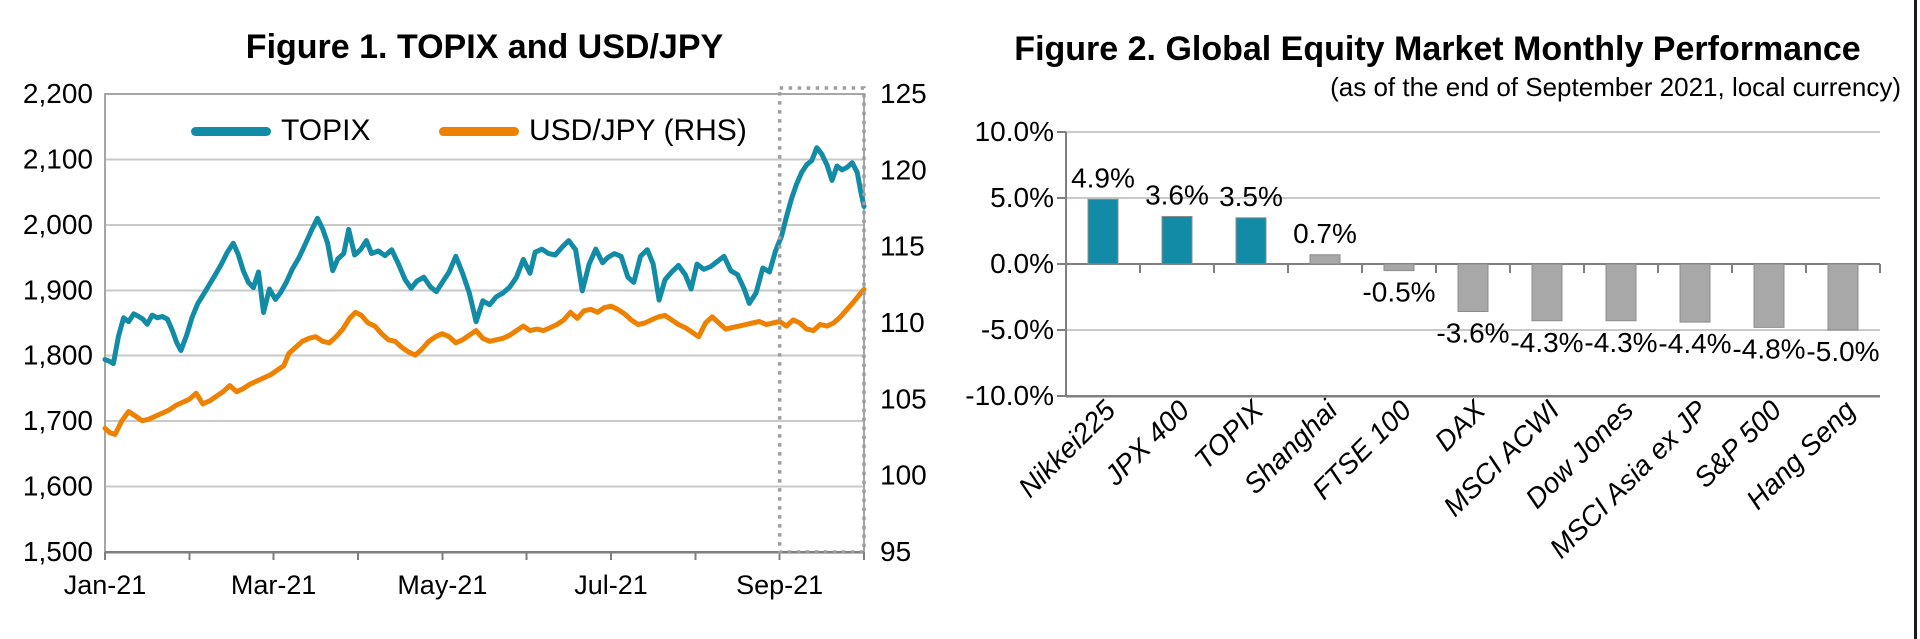 This screenshot has height=639, width=1920. What do you see at coordinates (58, 355) in the screenshot?
I see `fig1-yleft-label: 1,800` at bounding box center [58, 355].